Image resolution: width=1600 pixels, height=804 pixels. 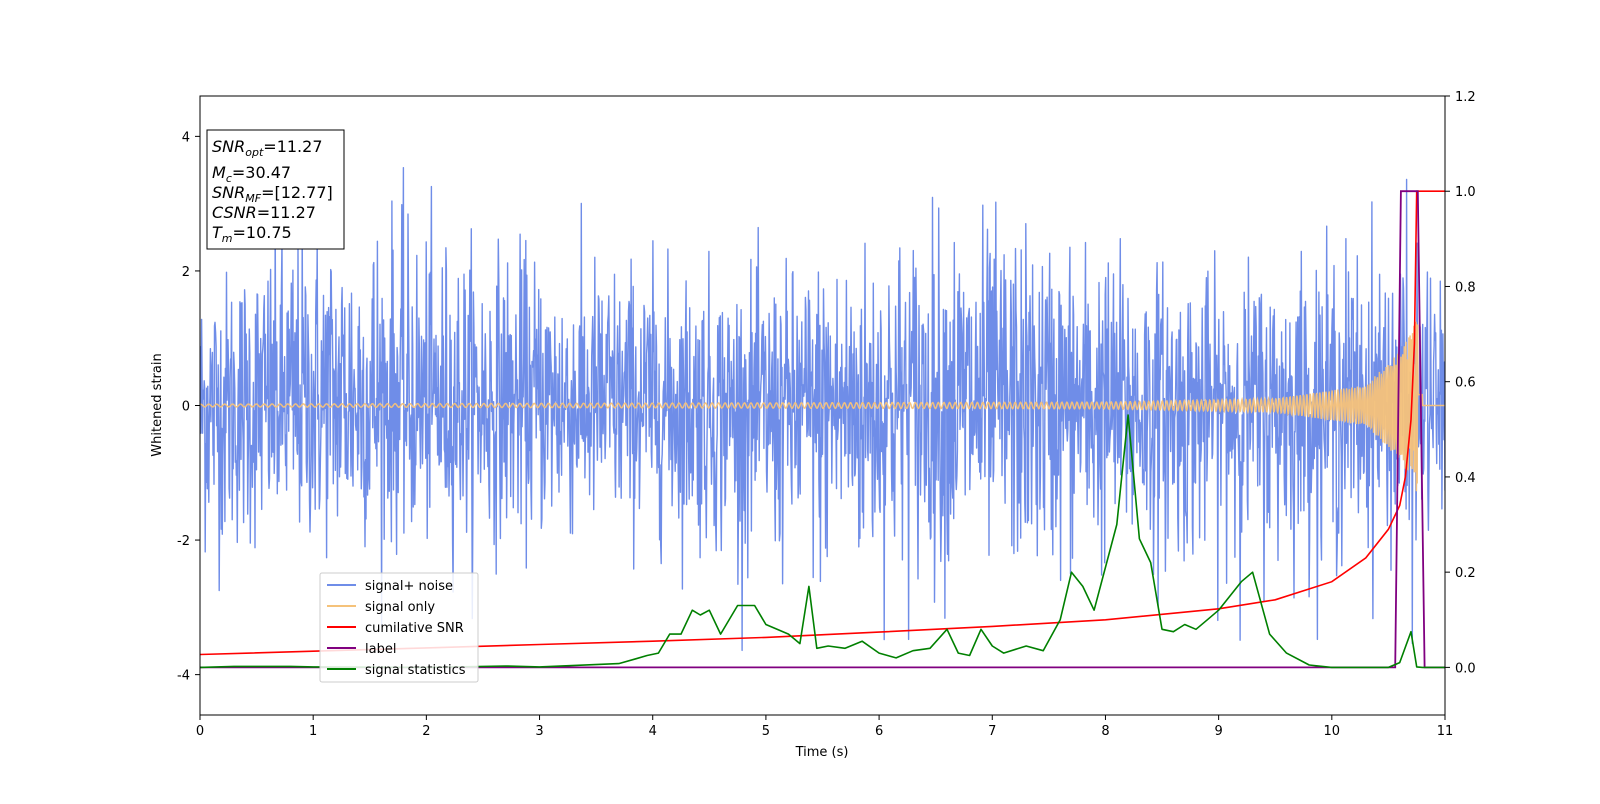 What do you see at coordinates (297, 192) in the screenshot?
I see `snr-mf-value: =[12.77]` at bounding box center [297, 192].